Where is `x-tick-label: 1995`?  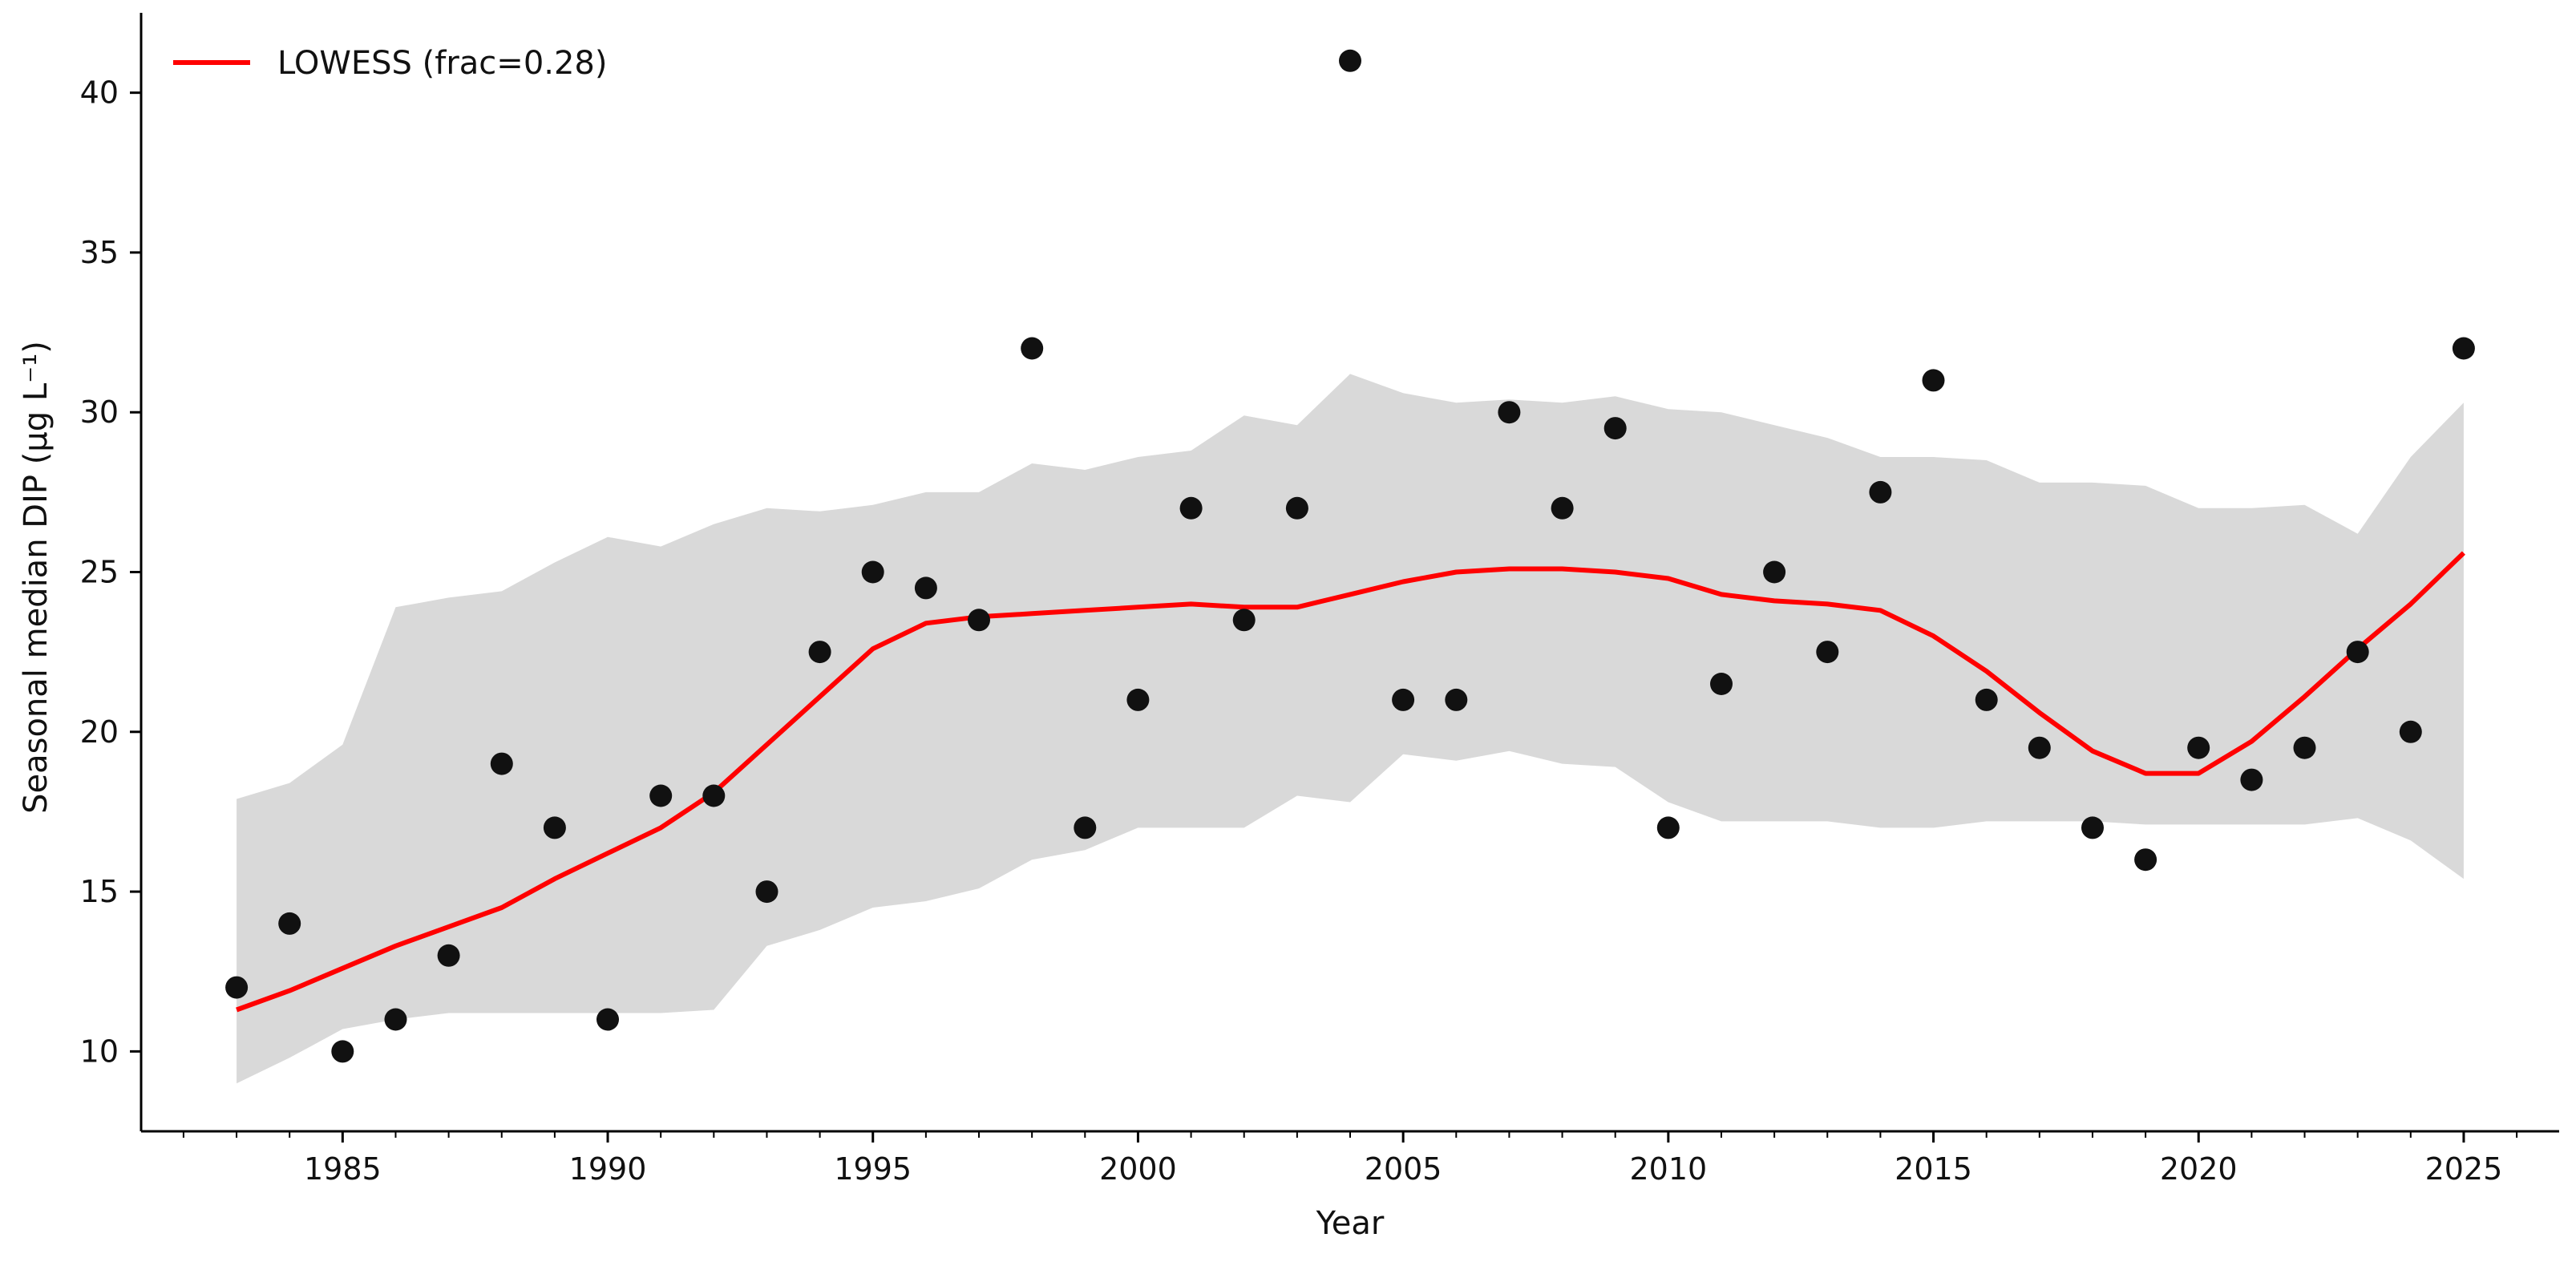 x-tick-label: 1995 is located at coordinates (873, 1169).